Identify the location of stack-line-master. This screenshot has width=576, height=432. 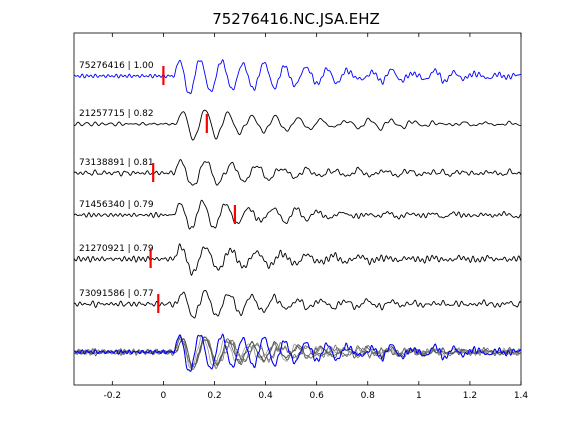
(297, 352).